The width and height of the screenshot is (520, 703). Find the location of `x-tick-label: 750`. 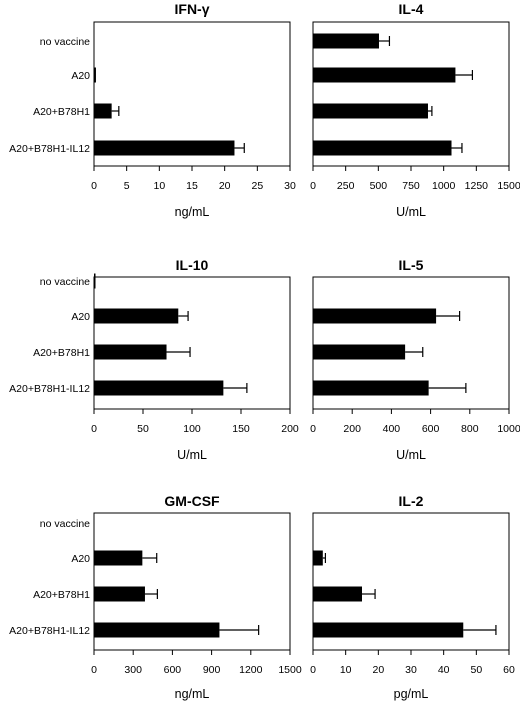

x-tick-label: 750 is located at coordinates (411, 186).